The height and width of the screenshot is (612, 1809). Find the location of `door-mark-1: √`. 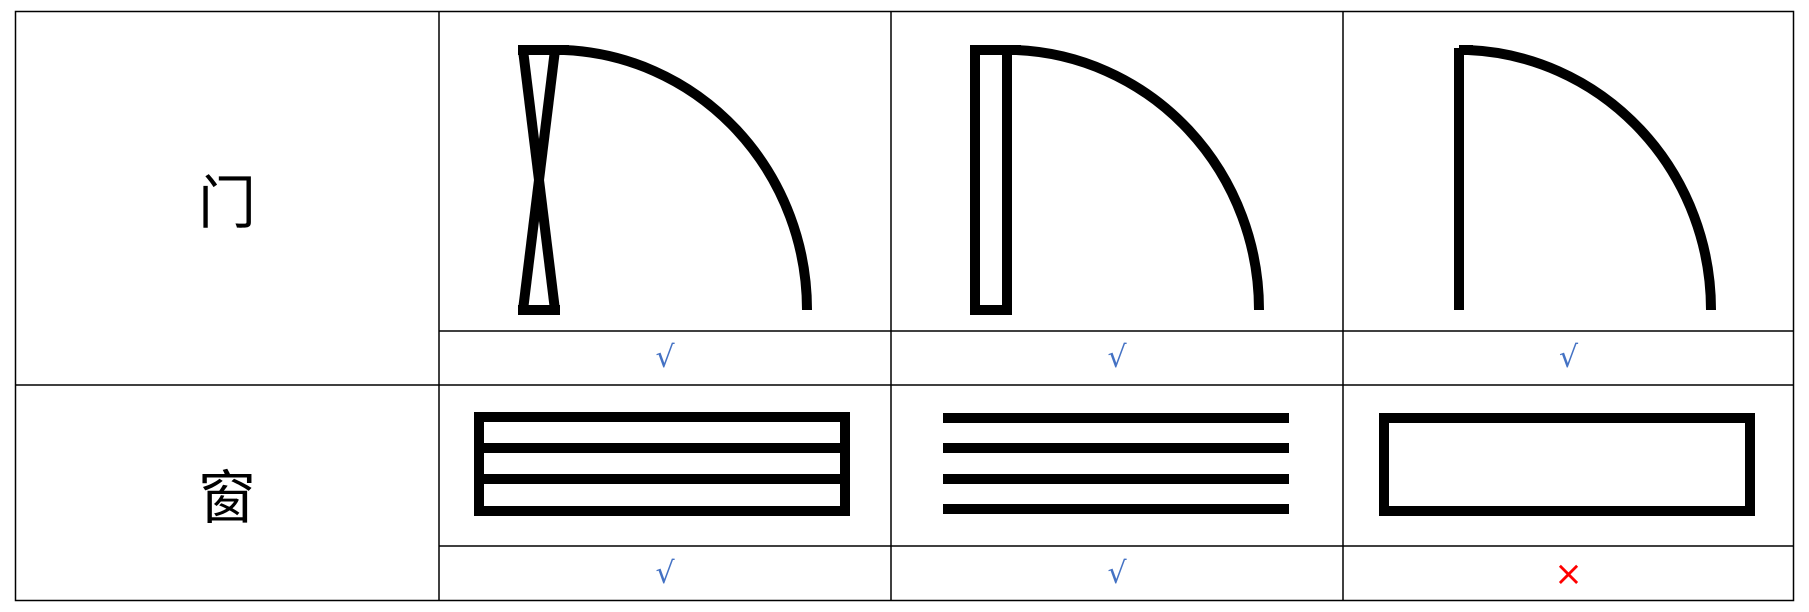

door-mark-1: √ is located at coordinates (665, 357).